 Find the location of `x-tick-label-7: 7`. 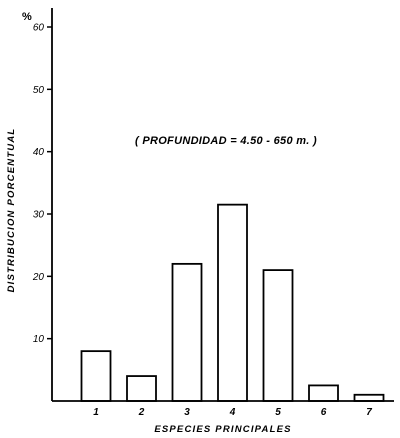

x-tick-label-7: 7 is located at coordinates (369, 412).